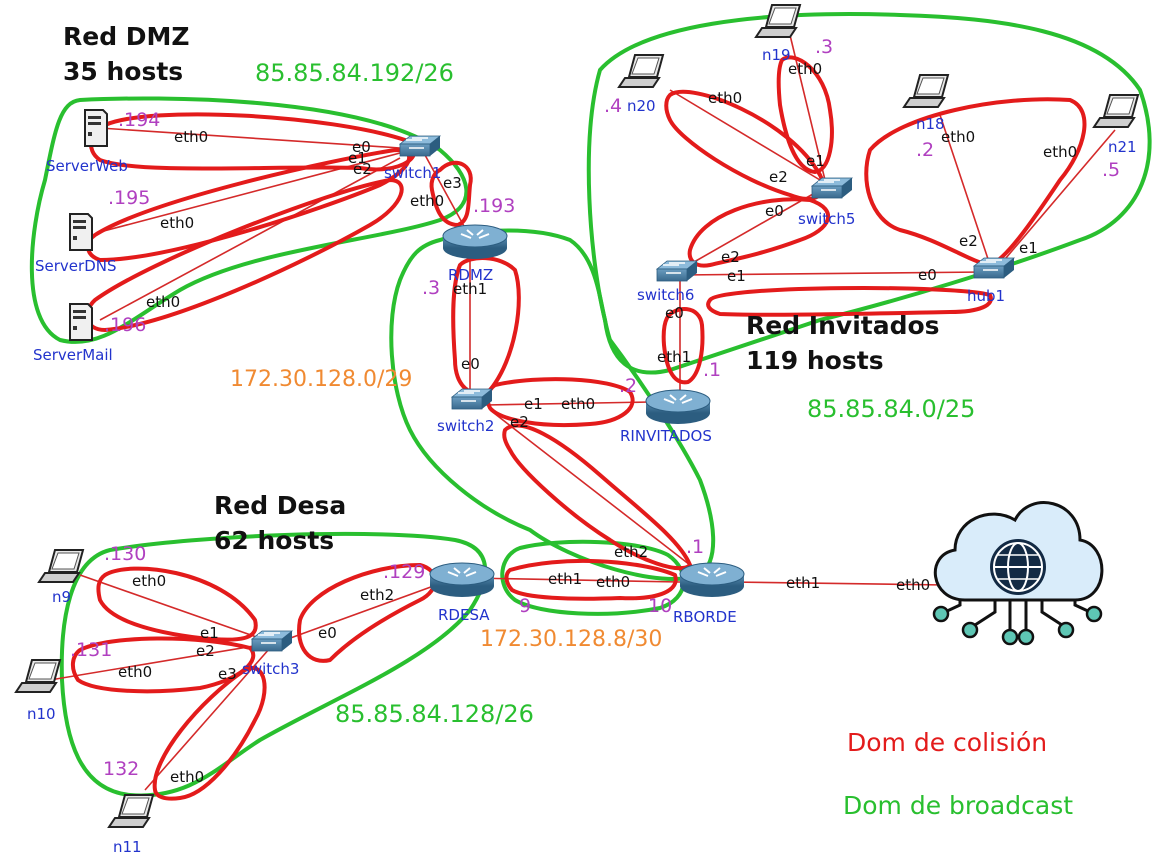 This screenshot has height=866, width=1168. I want to click on ip-rborde-in: .1, so click(695, 547).